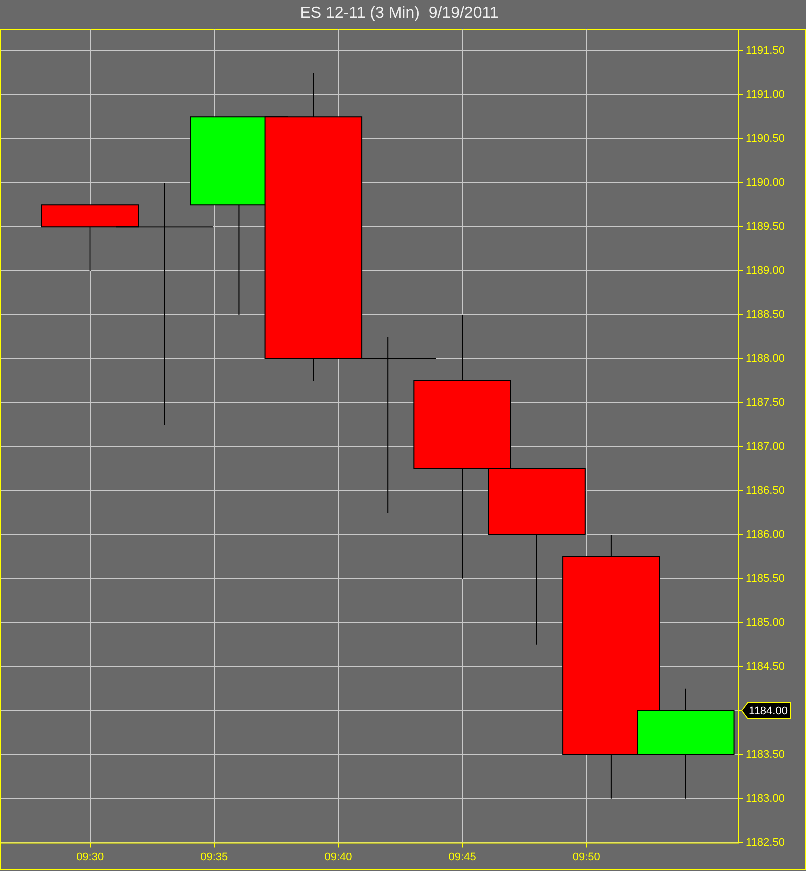  What do you see at coordinates (765, 359) in the screenshot?
I see `y-tick-label: 1188.00` at bounding box center [765, 359].